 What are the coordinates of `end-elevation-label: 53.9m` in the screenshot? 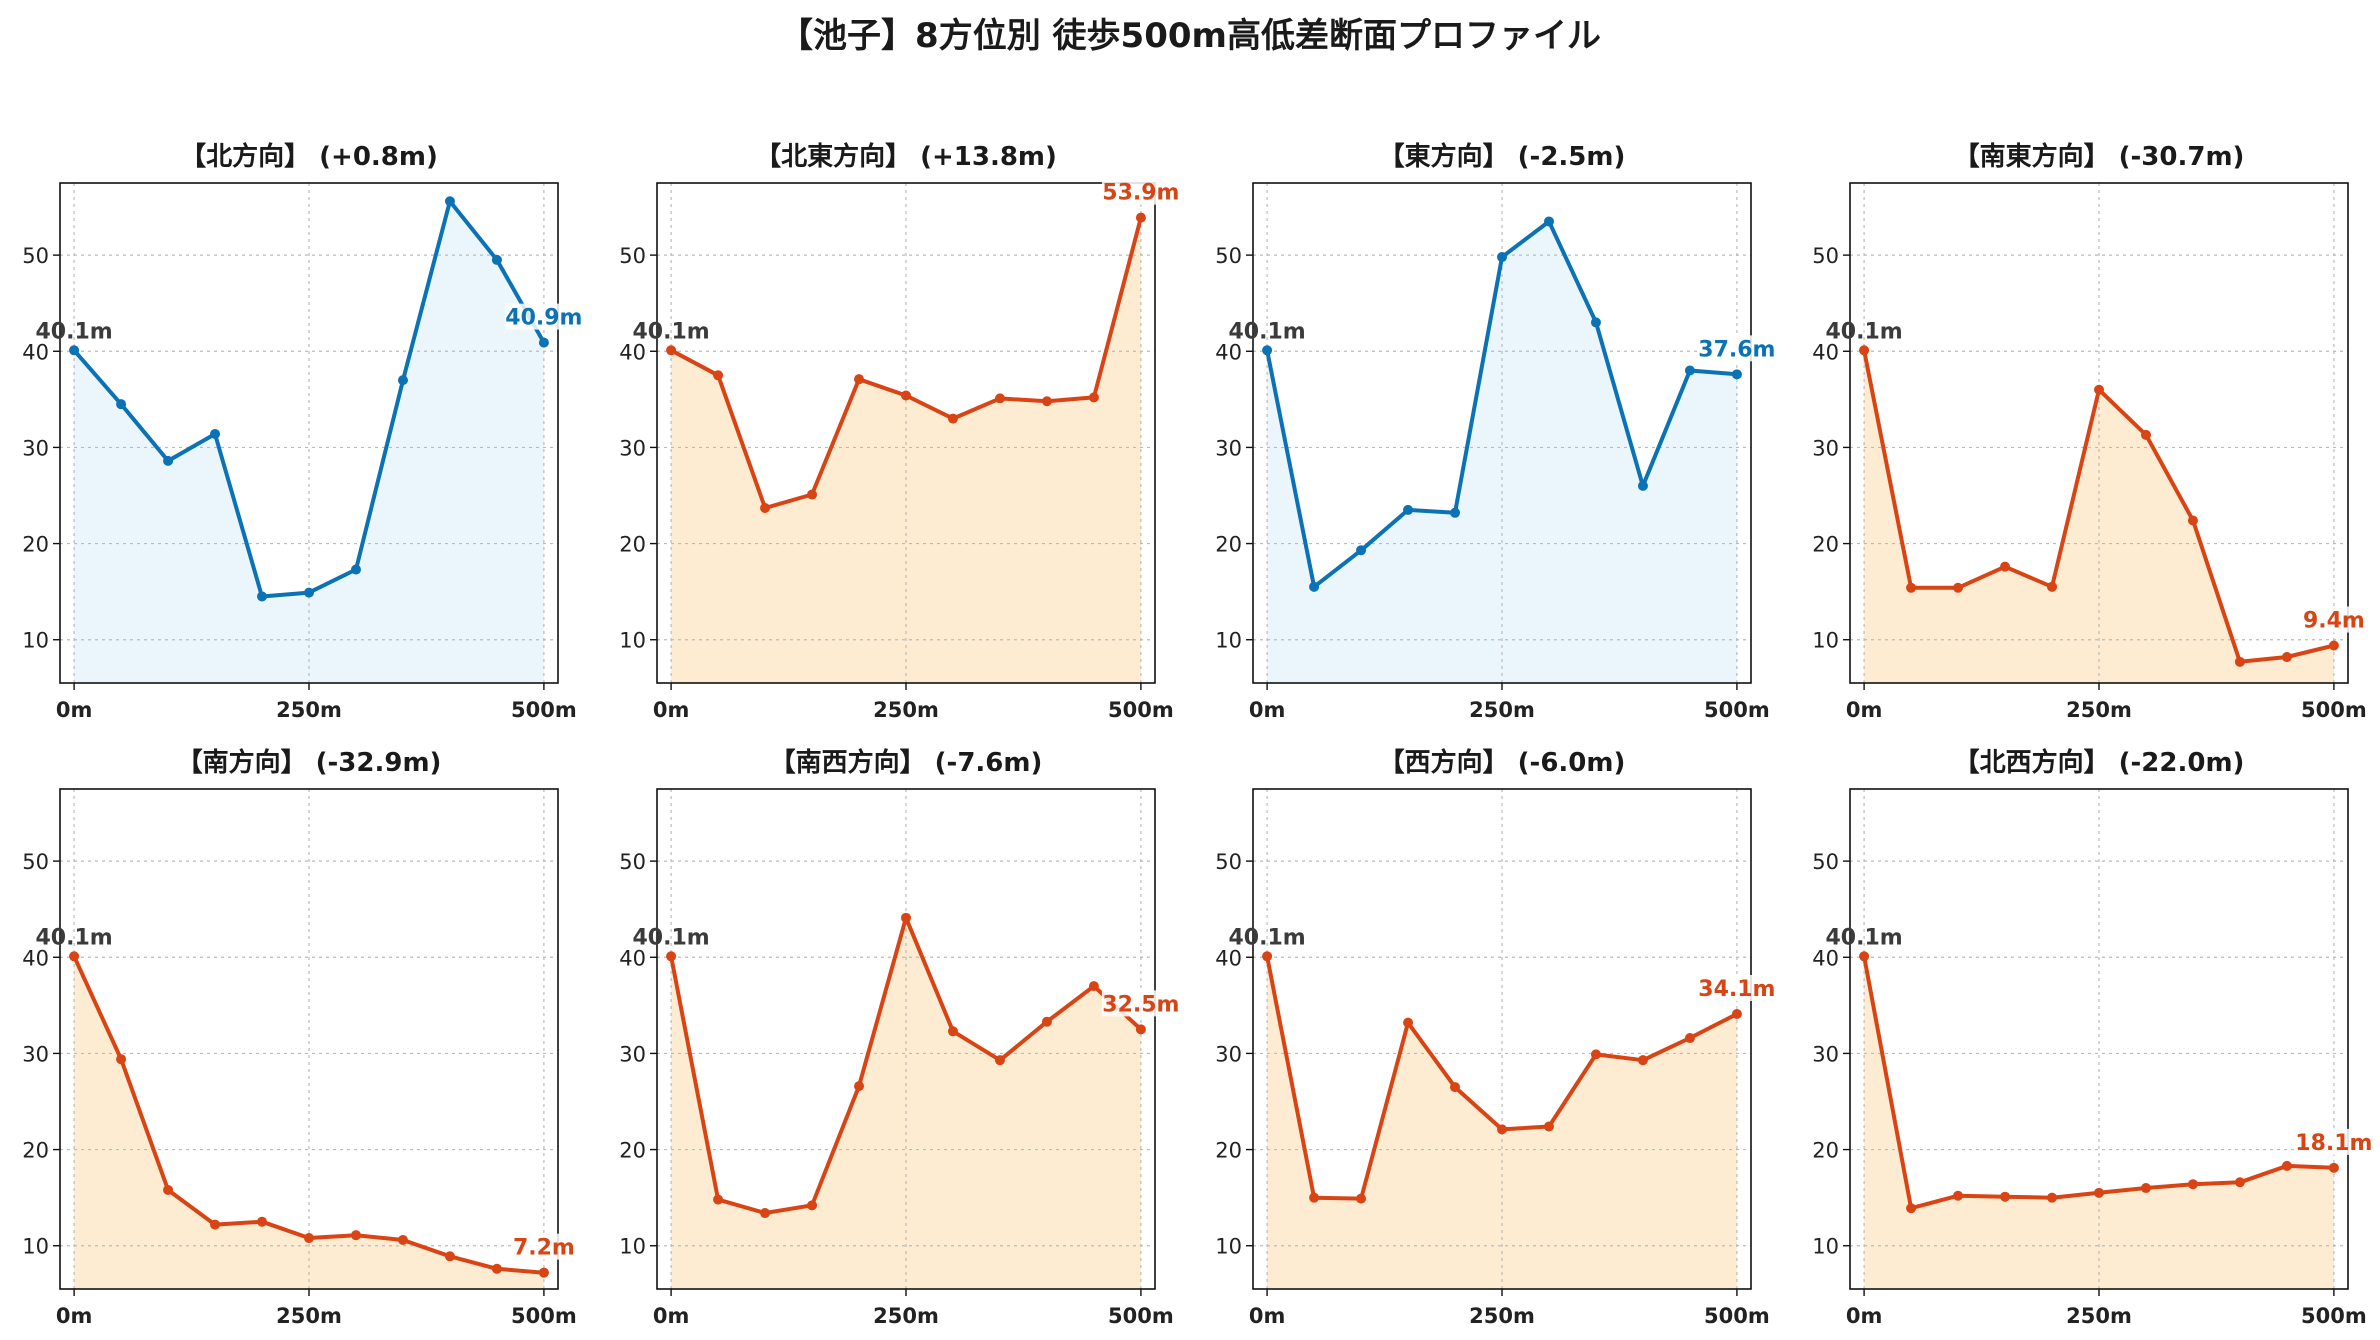 It's located at (1140, 193).